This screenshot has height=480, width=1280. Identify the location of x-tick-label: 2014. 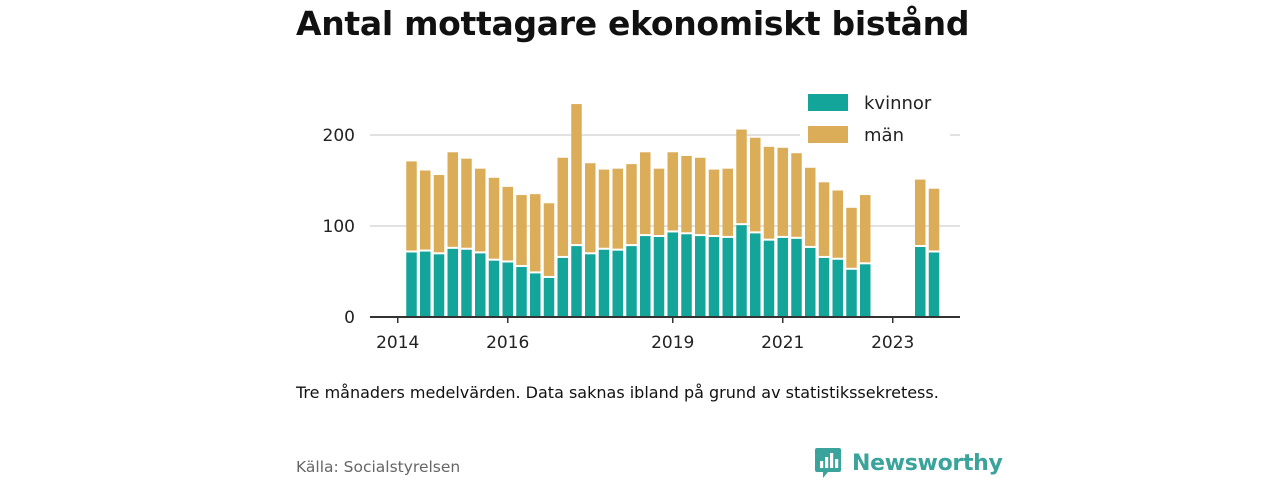
(397, 343).